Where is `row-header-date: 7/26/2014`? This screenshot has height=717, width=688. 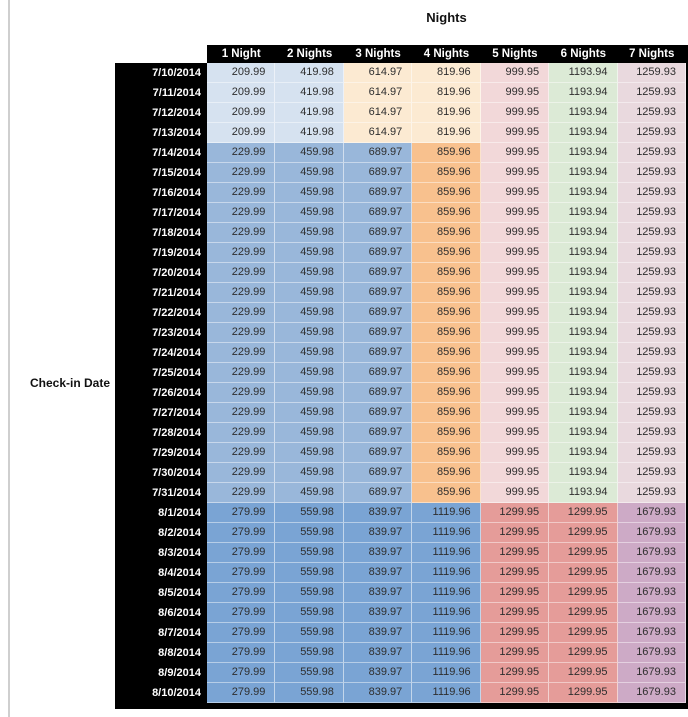 row-header-date: 7/26/2014 is located at coordinates (161, 393).